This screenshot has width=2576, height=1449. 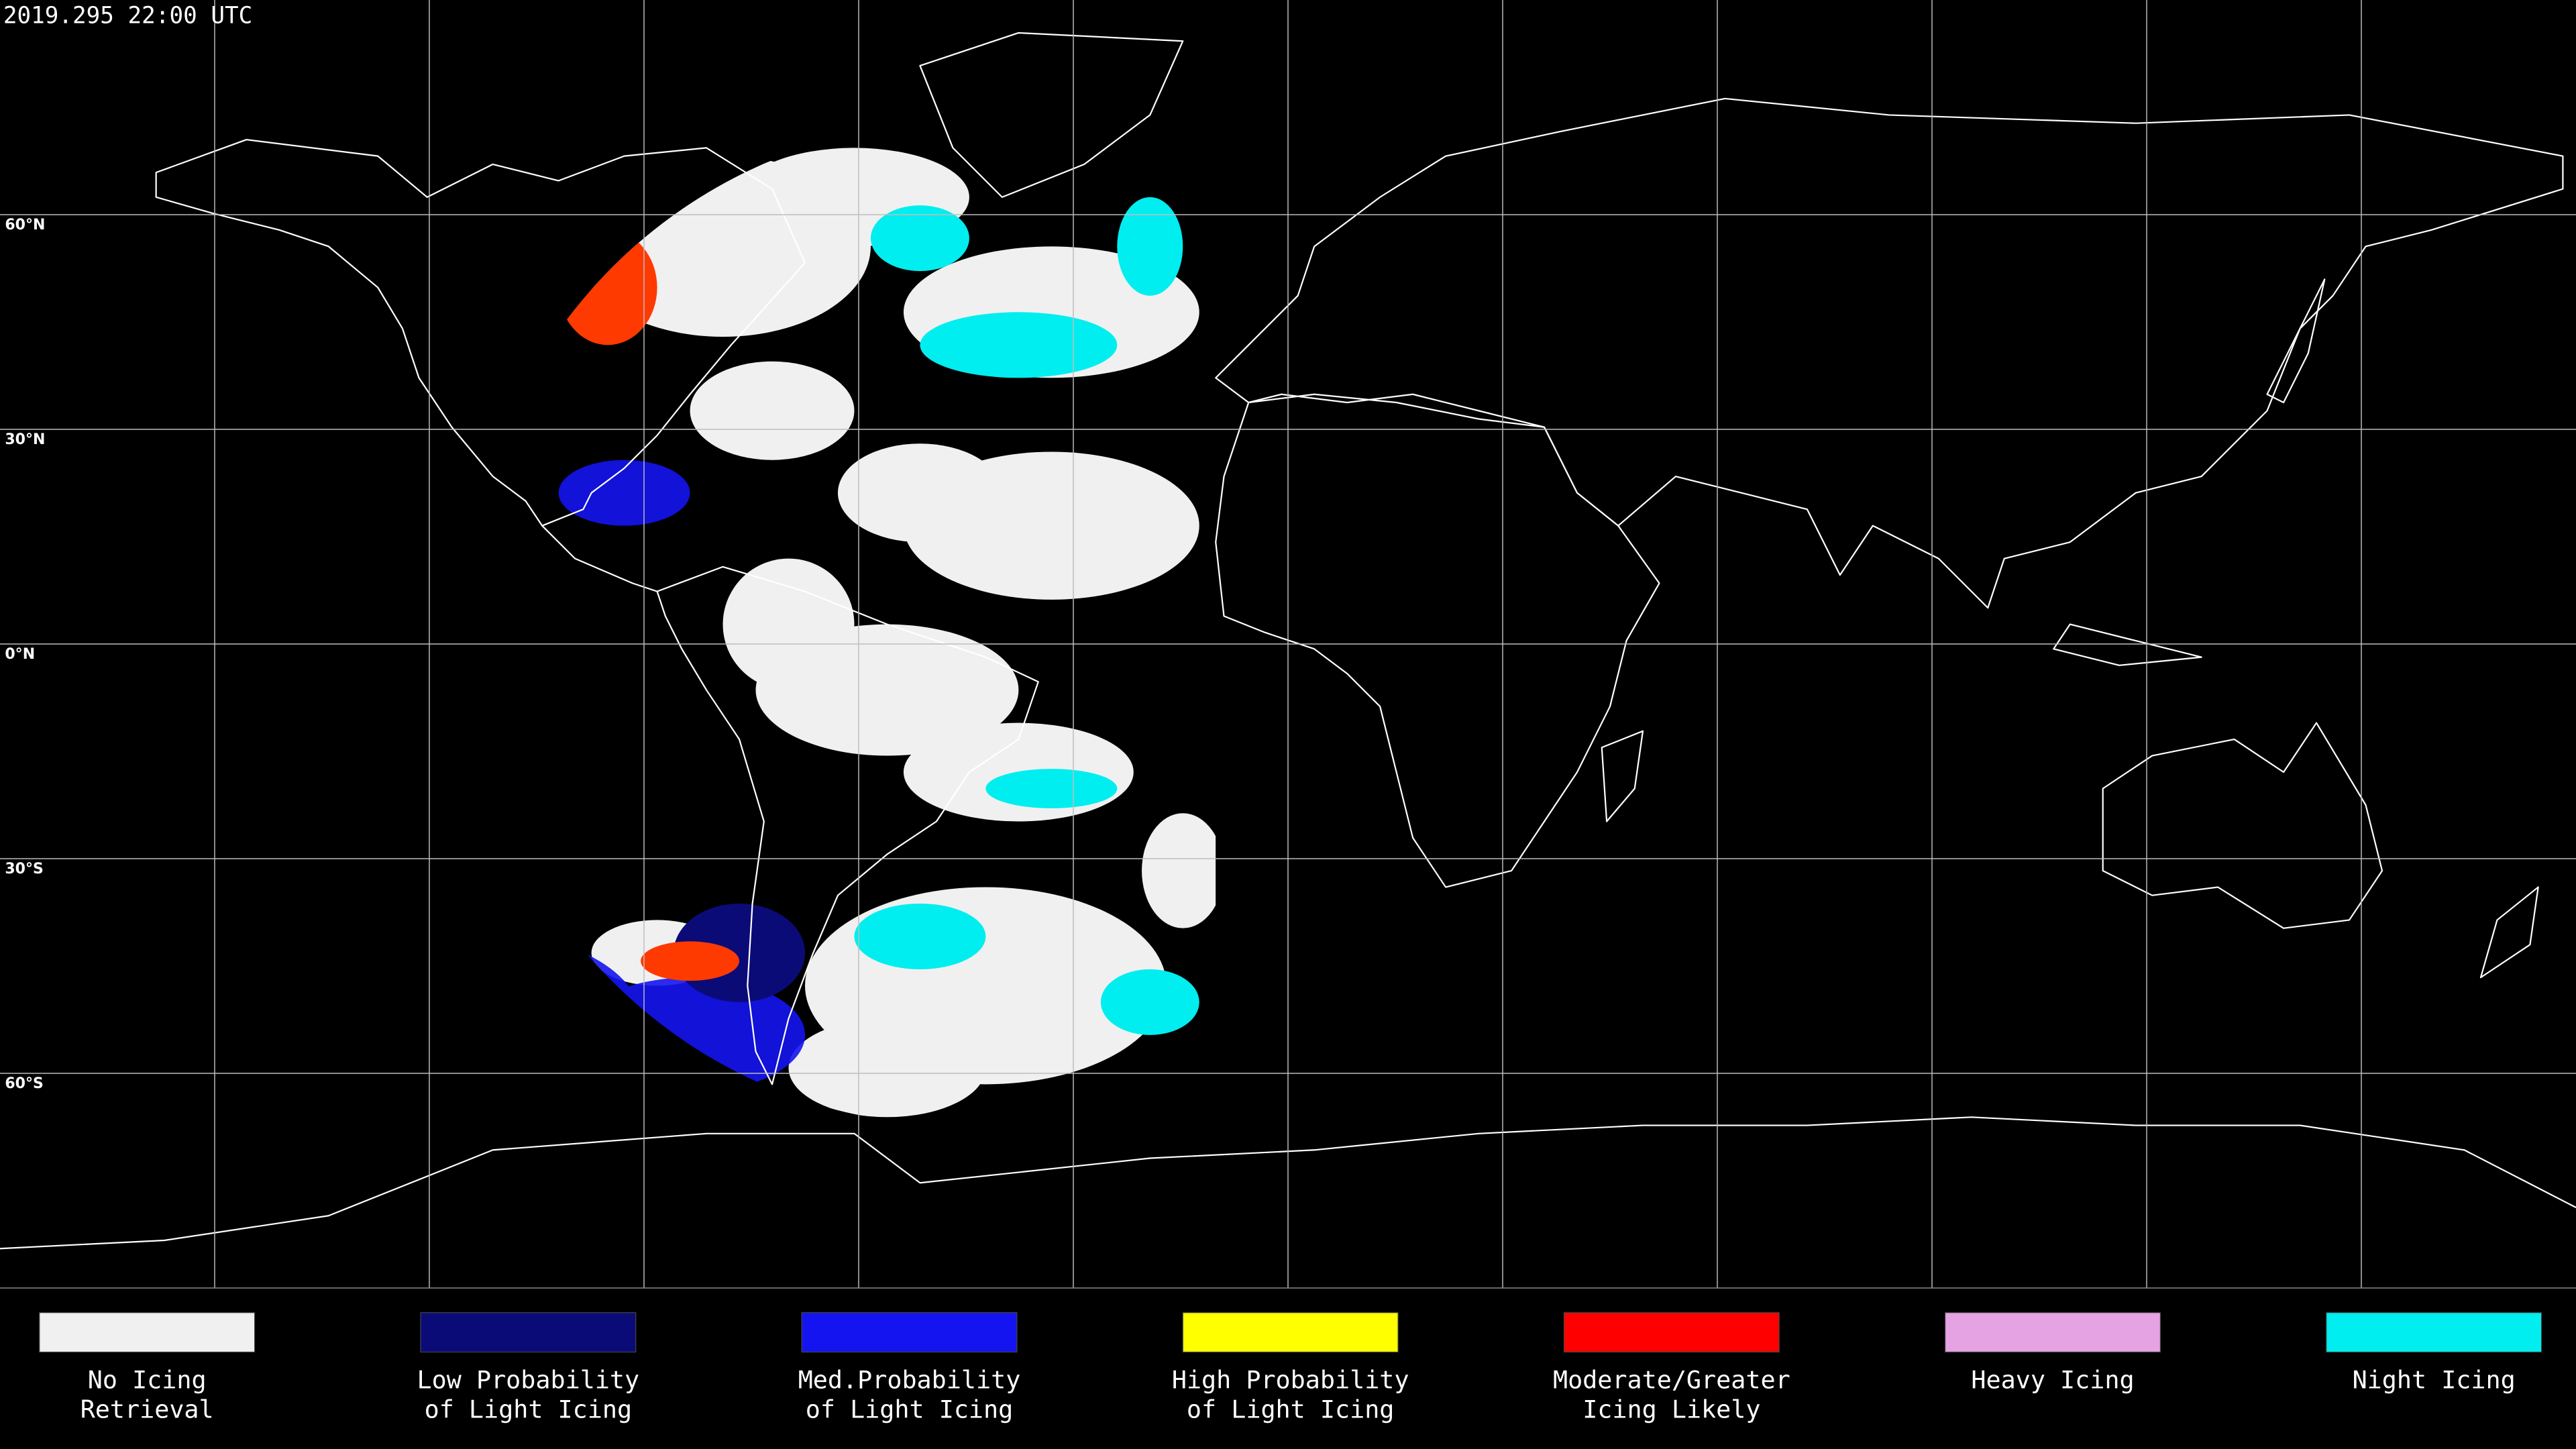 I want to click on latitude-label: 60°S, so click(x=24, y=1083).